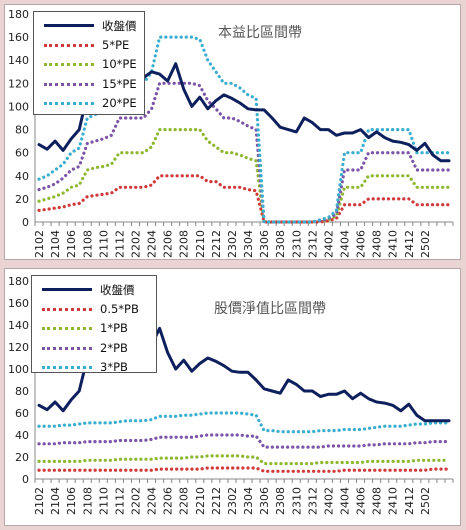 Image resolution: width=466 pixels, height=530 pixels. What do you see at coordinates (260, 33) in the screenshot?
I see `chart-title: 本益比區間帶` at bounding box center [260, 33].